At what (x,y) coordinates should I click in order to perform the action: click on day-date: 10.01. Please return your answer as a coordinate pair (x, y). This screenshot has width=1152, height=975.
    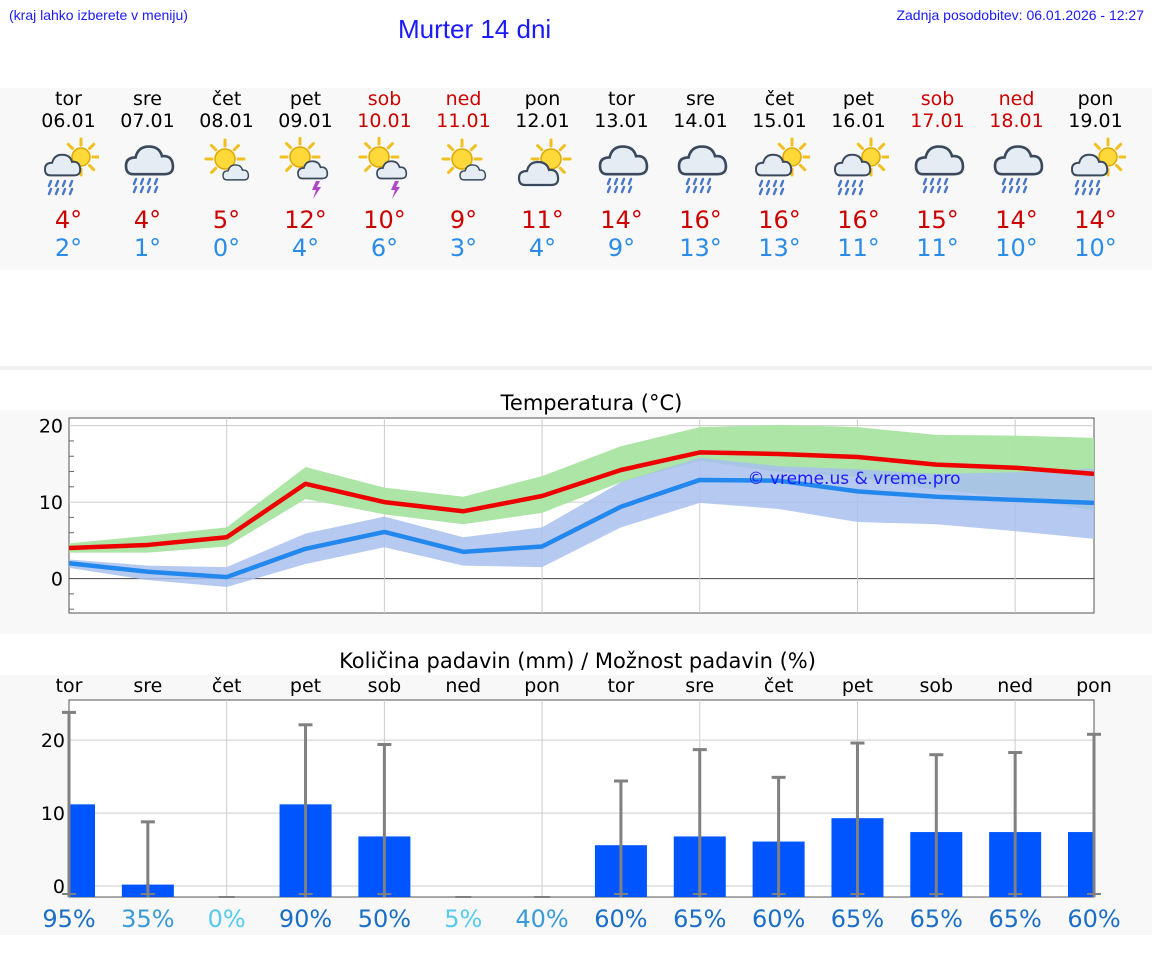
    Looking at the image, I should click on (384, 121).